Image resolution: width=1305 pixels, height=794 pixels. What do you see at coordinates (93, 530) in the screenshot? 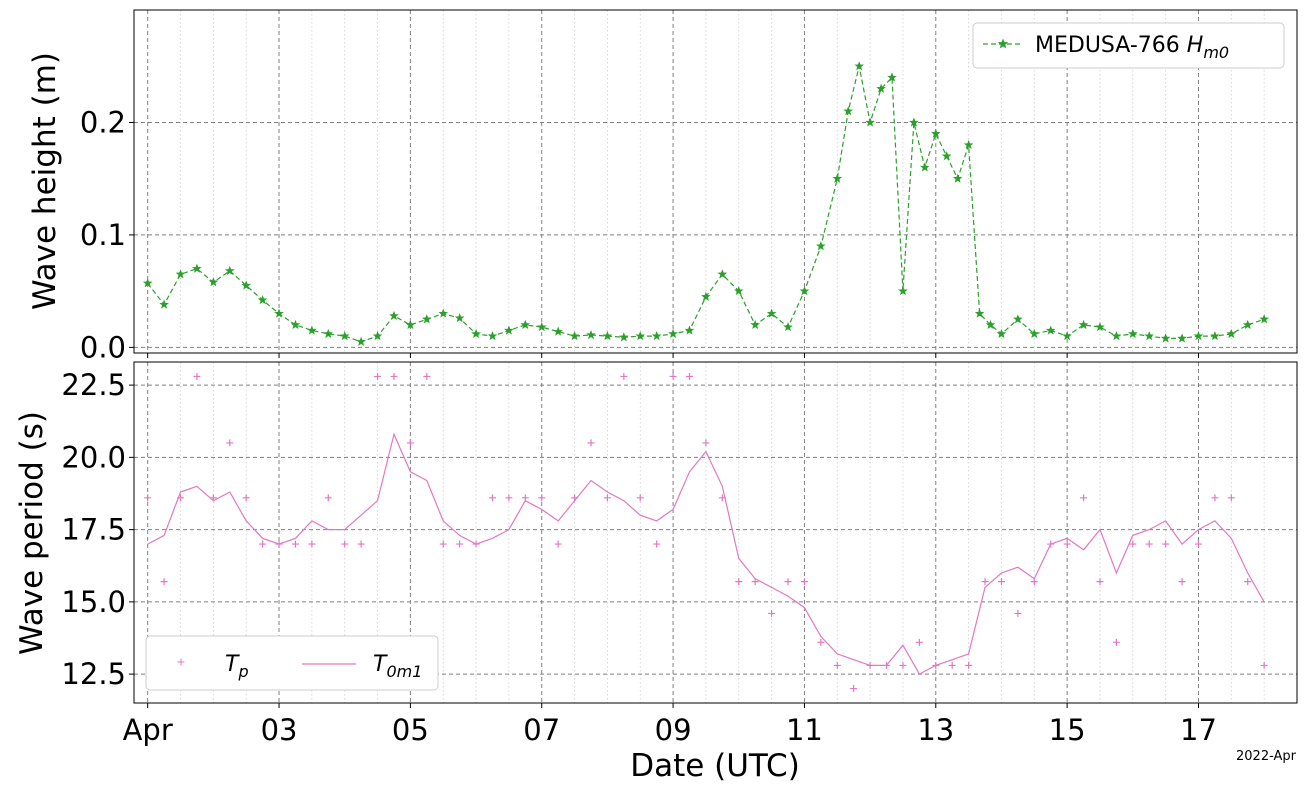
I see `y-tick-label: 17.5` at bounding box center [93, 530].